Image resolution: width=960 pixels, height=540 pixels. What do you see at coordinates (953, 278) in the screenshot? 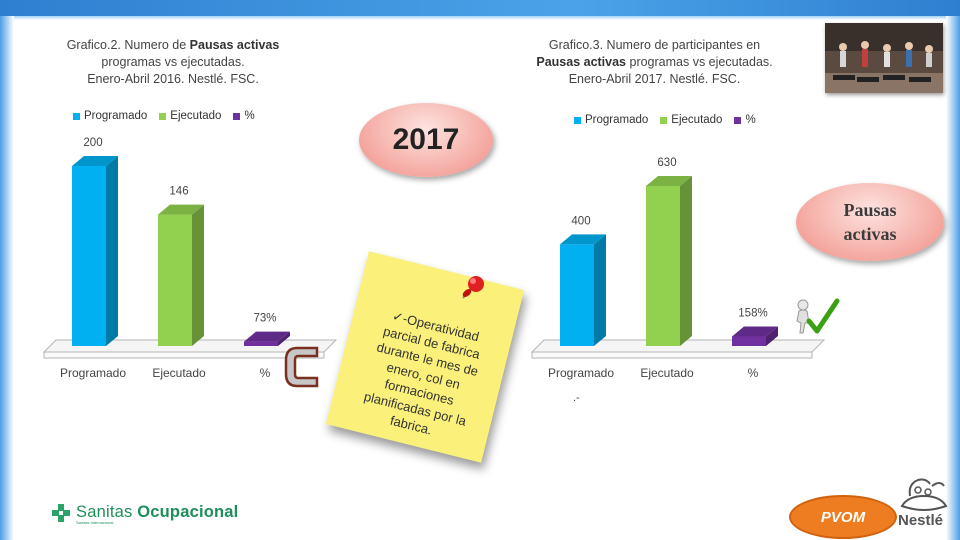
I see `right-border` at bounding box center [953, 278].